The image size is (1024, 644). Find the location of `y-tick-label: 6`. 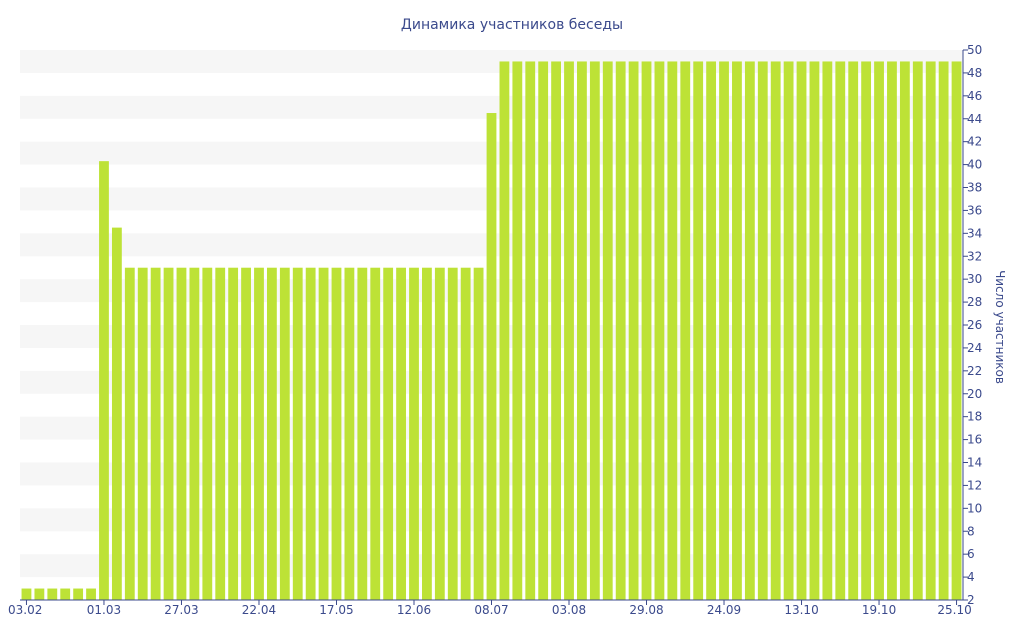

y-tick-label: 6 is located at coordinates (971, 554).